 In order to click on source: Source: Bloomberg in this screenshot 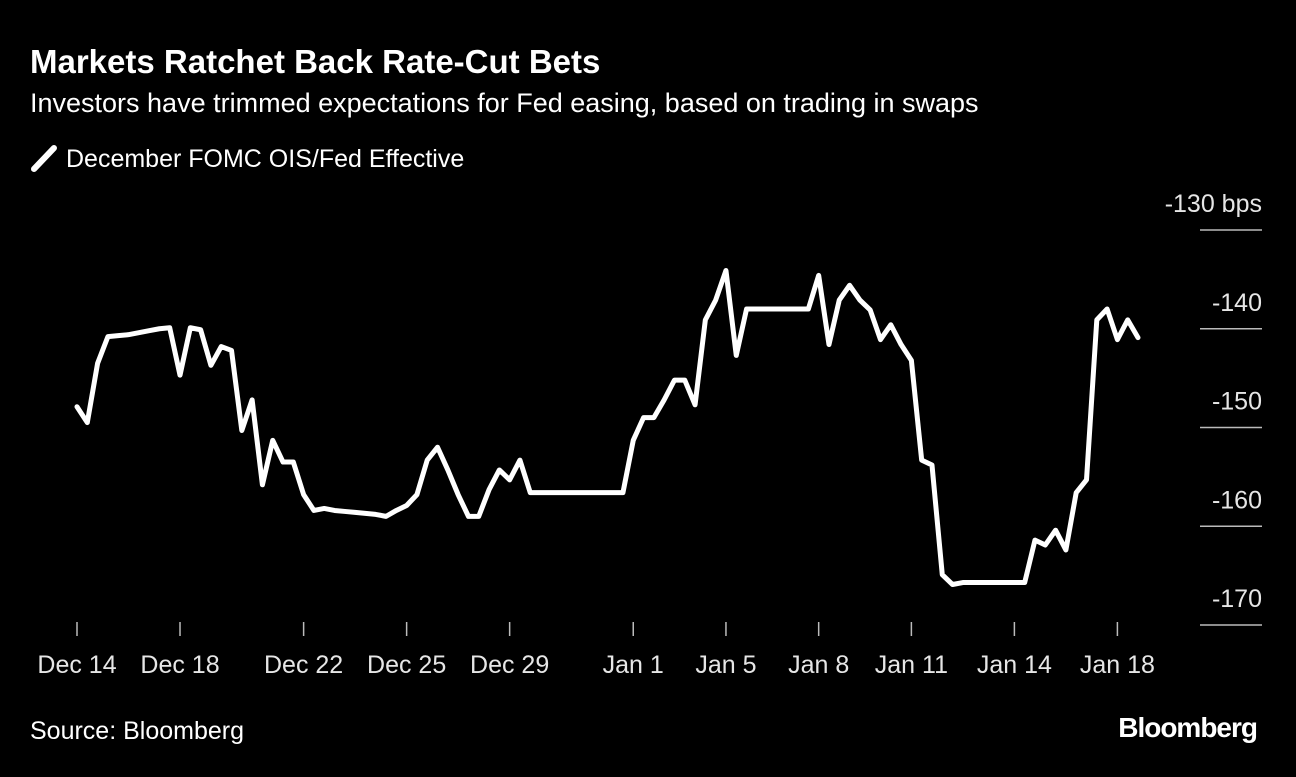, I will do `click(137, 731)`.